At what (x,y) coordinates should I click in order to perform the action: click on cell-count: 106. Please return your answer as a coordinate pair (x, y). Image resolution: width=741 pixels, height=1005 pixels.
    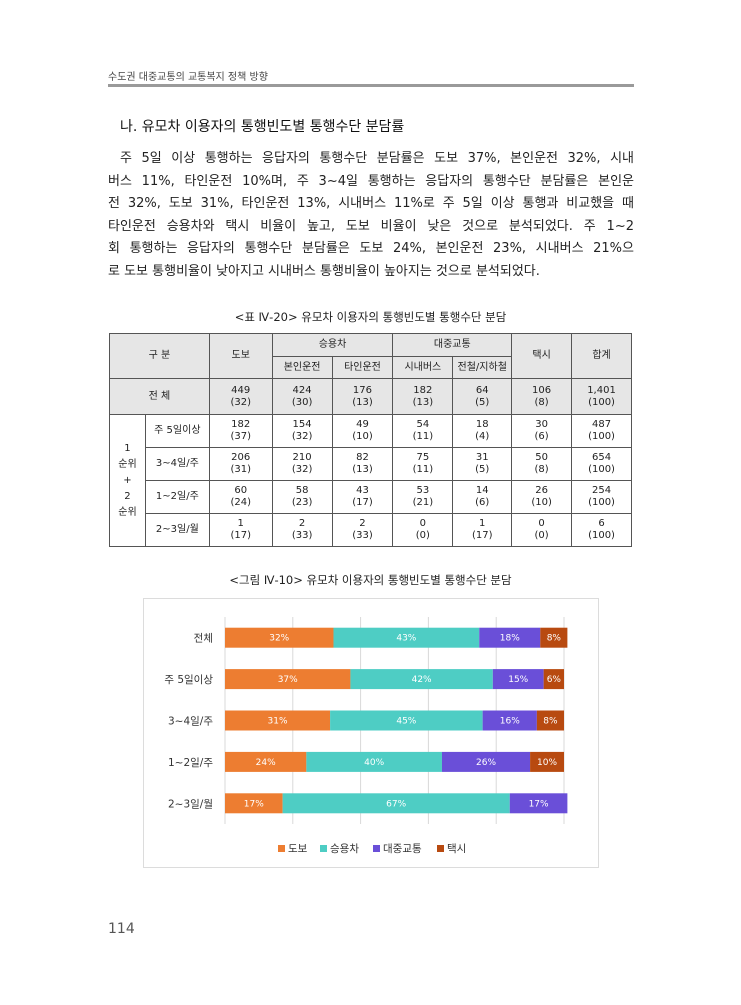
    Looking at the image, I should click on (542, 390).